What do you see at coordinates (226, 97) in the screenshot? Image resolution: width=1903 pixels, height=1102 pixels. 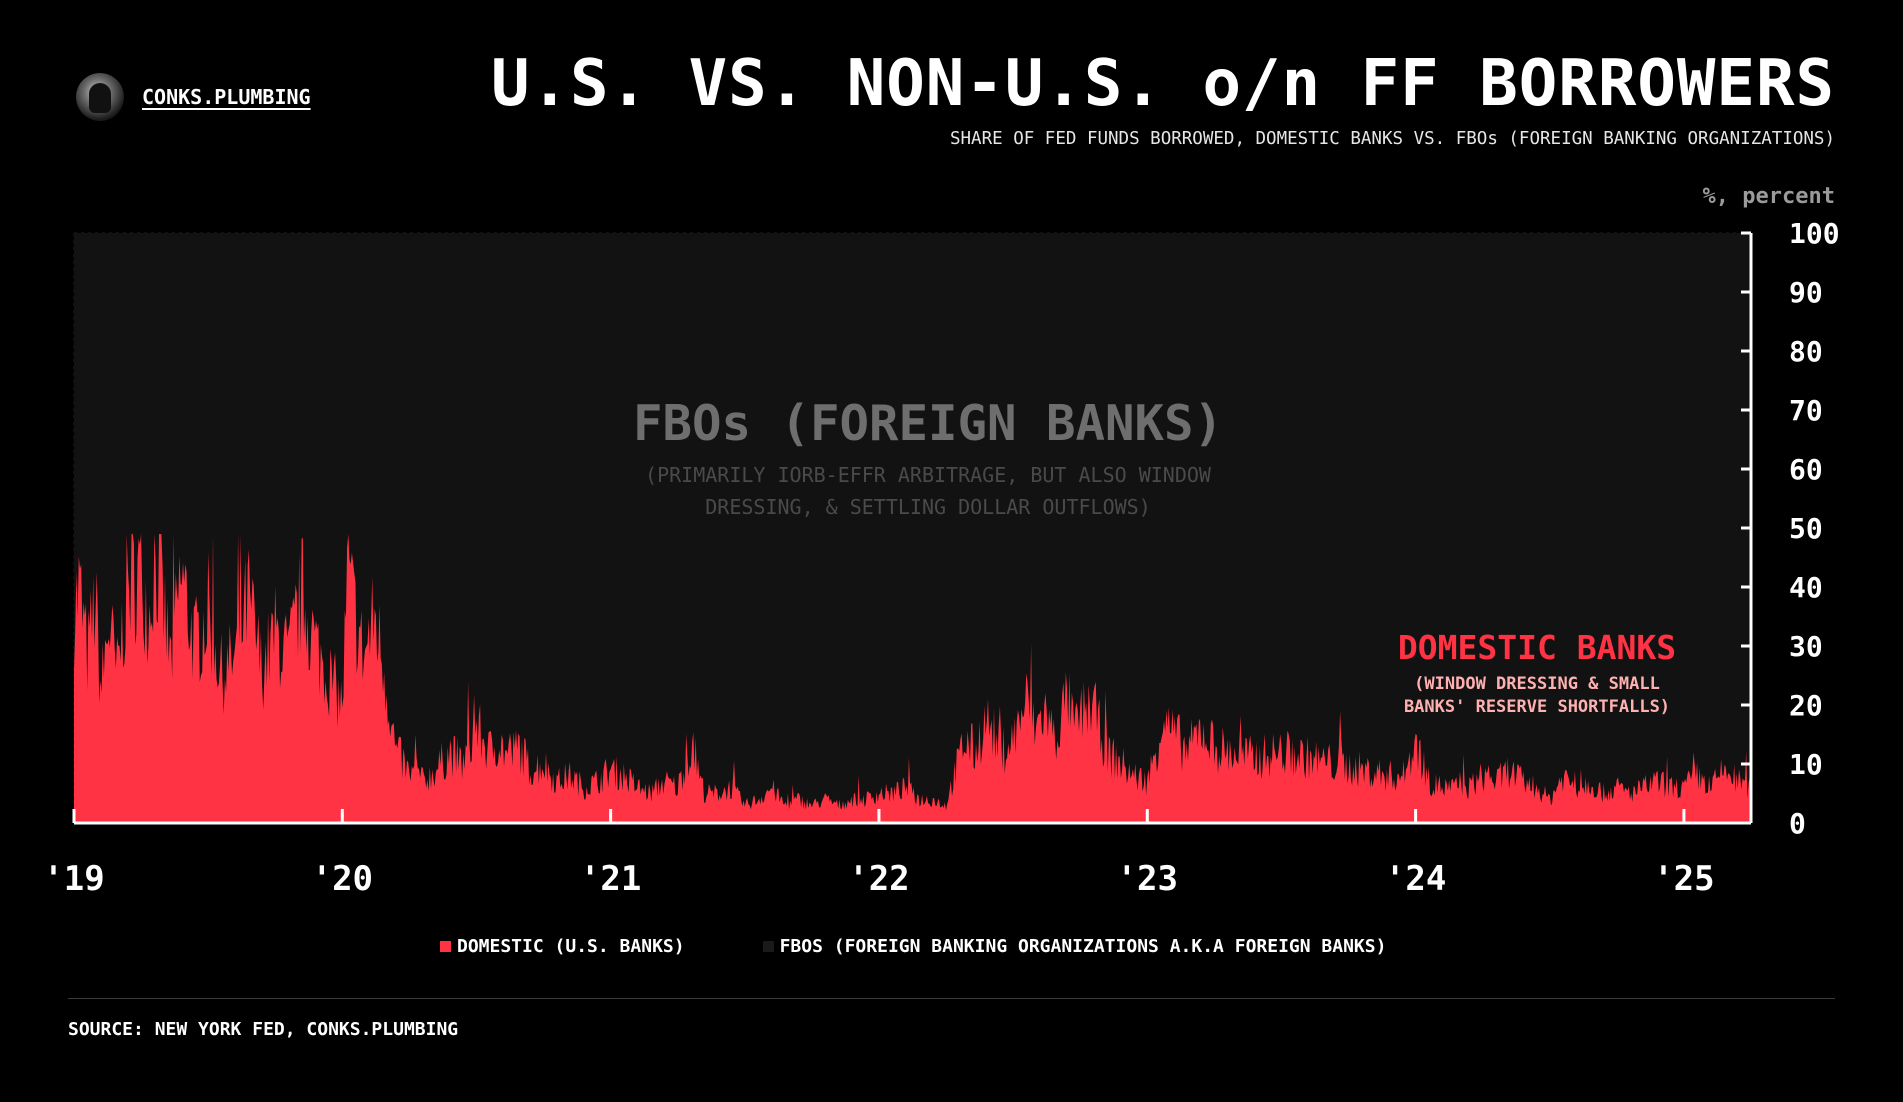 I see `brand-name: CONKS.PLUMBING` at bounding box center [226, 97].